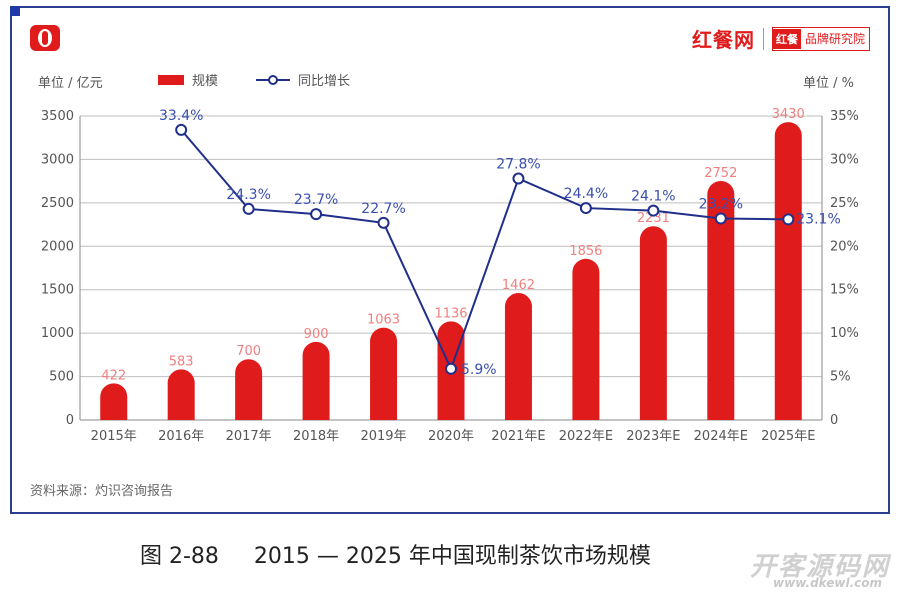 The height and width of the screenshot is (598, 906). I want to click on watermark: 开客源码网, so click(819, 567).